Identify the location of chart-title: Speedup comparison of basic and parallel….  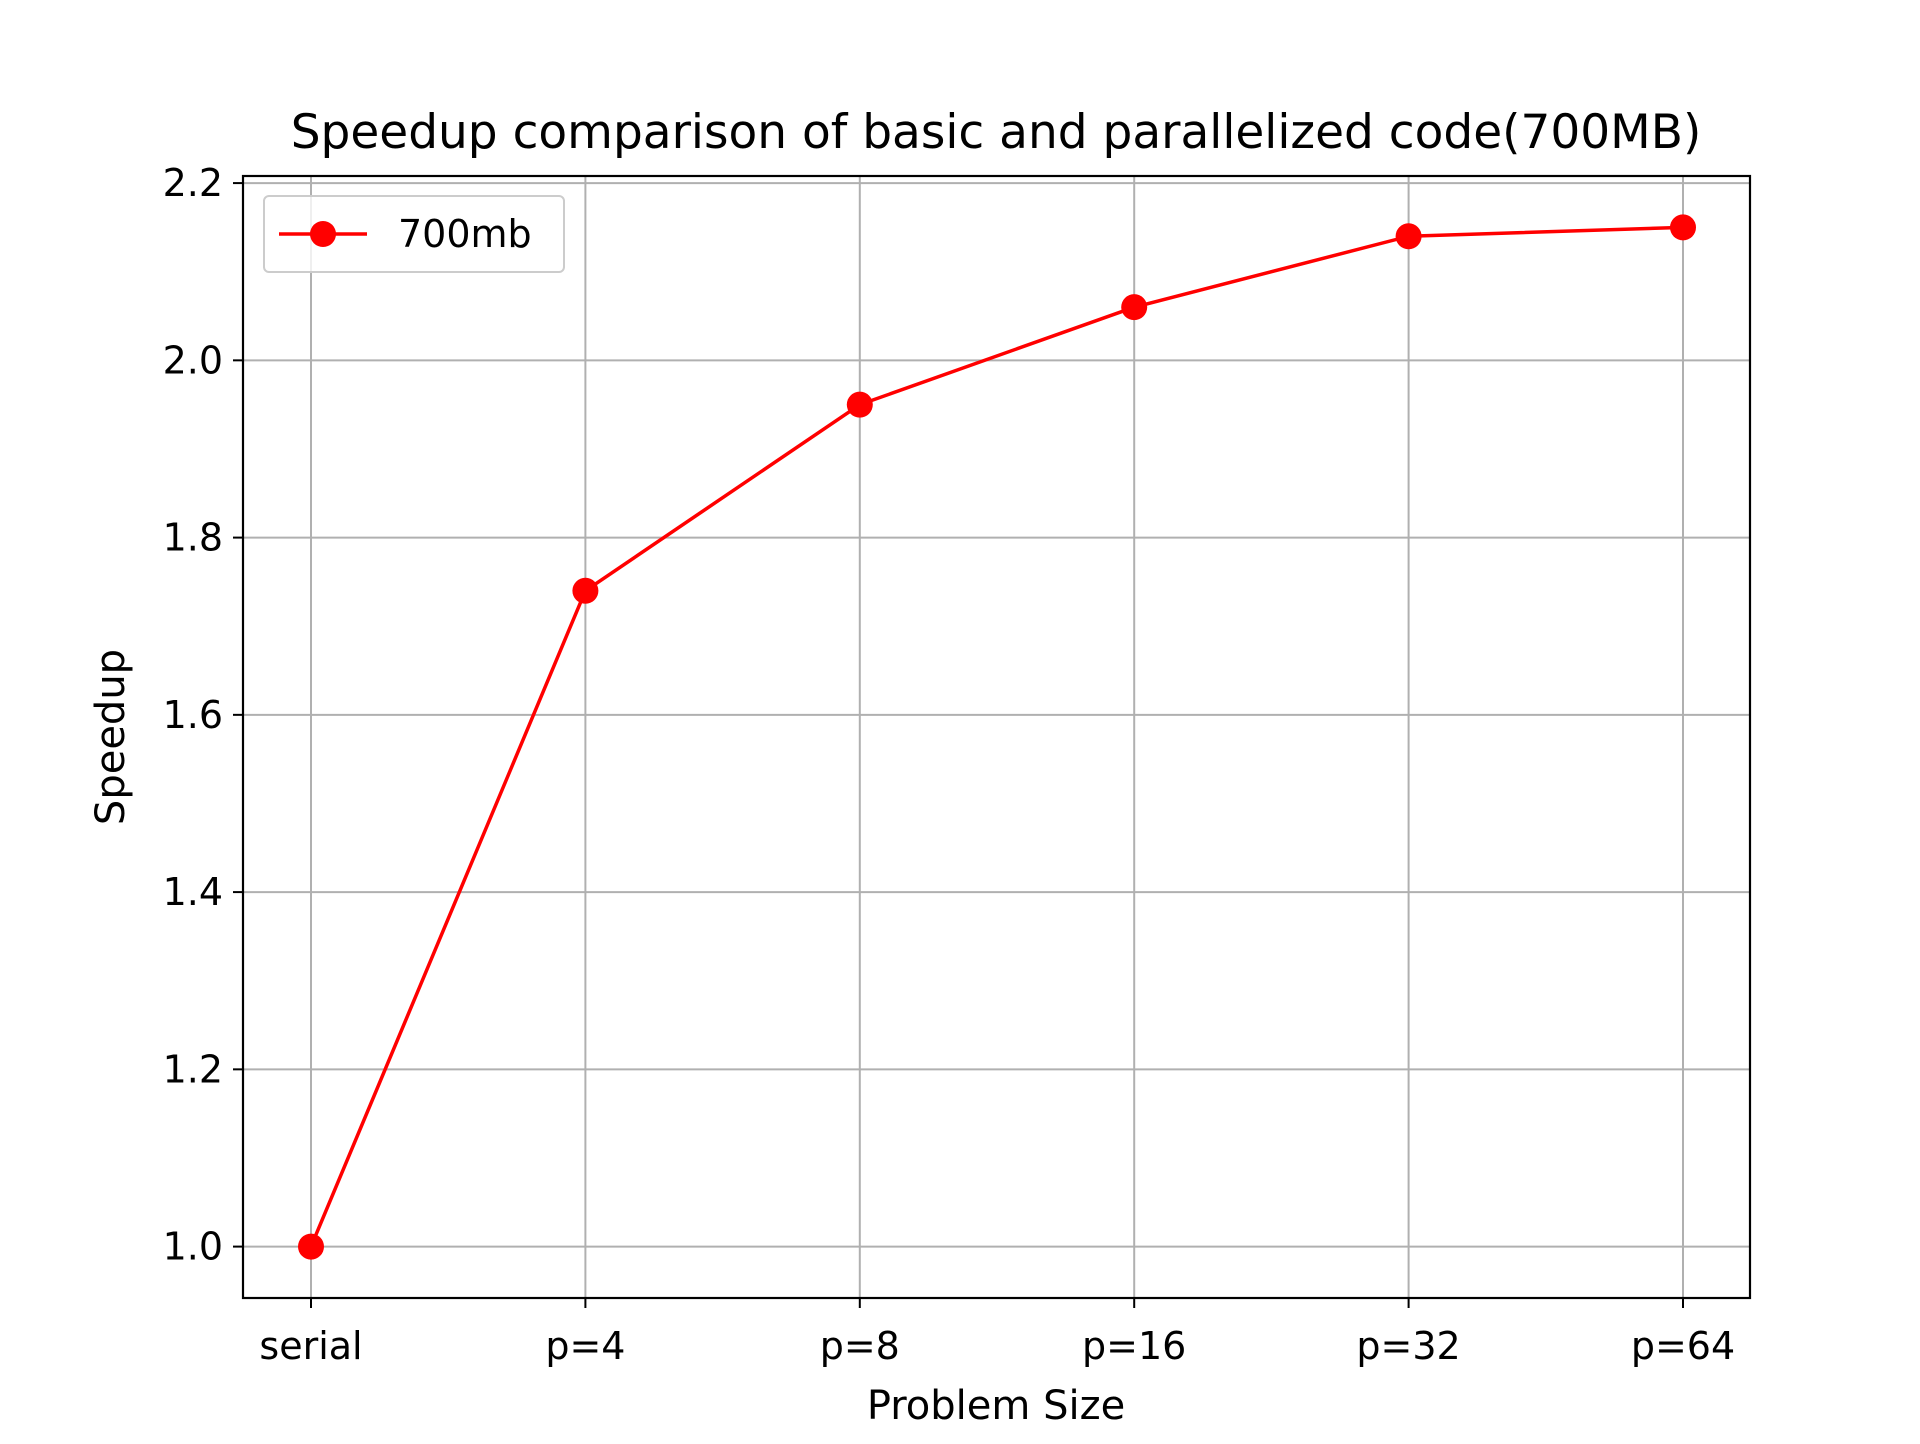
(996, 132).